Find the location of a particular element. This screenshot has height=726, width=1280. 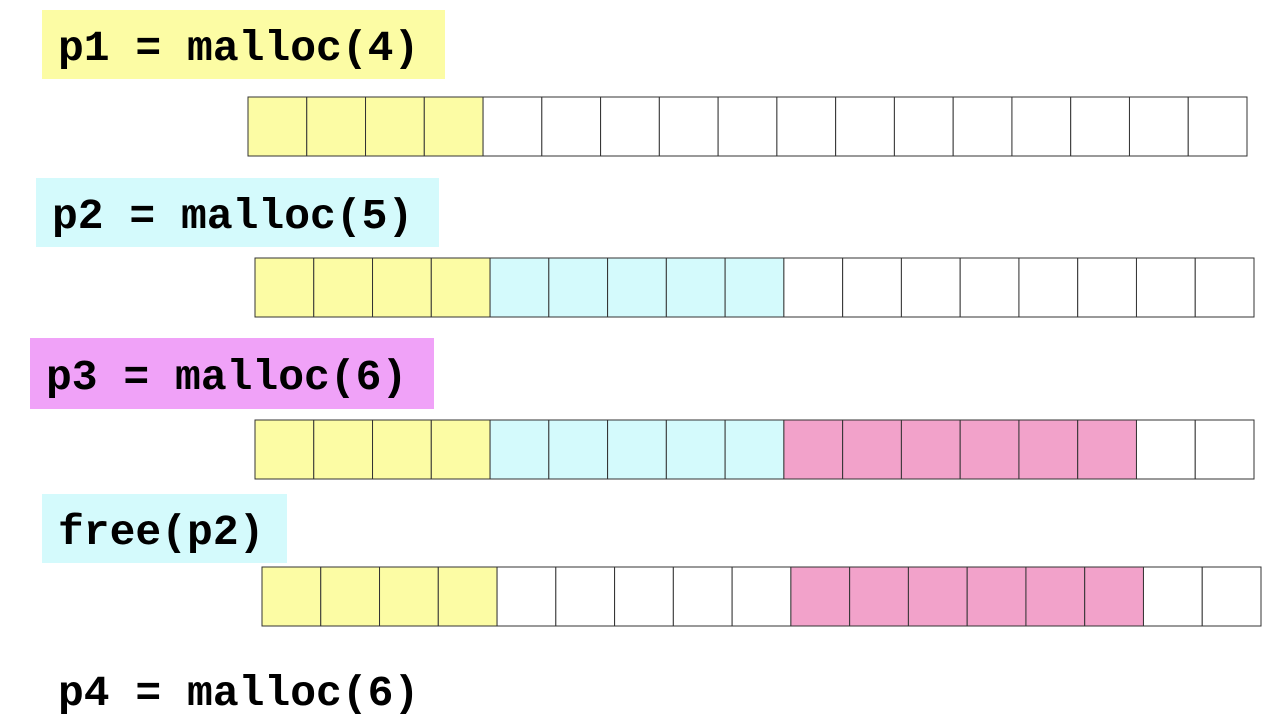

step-label: p4 = malloc(6) is located at coordinates (238, 693).